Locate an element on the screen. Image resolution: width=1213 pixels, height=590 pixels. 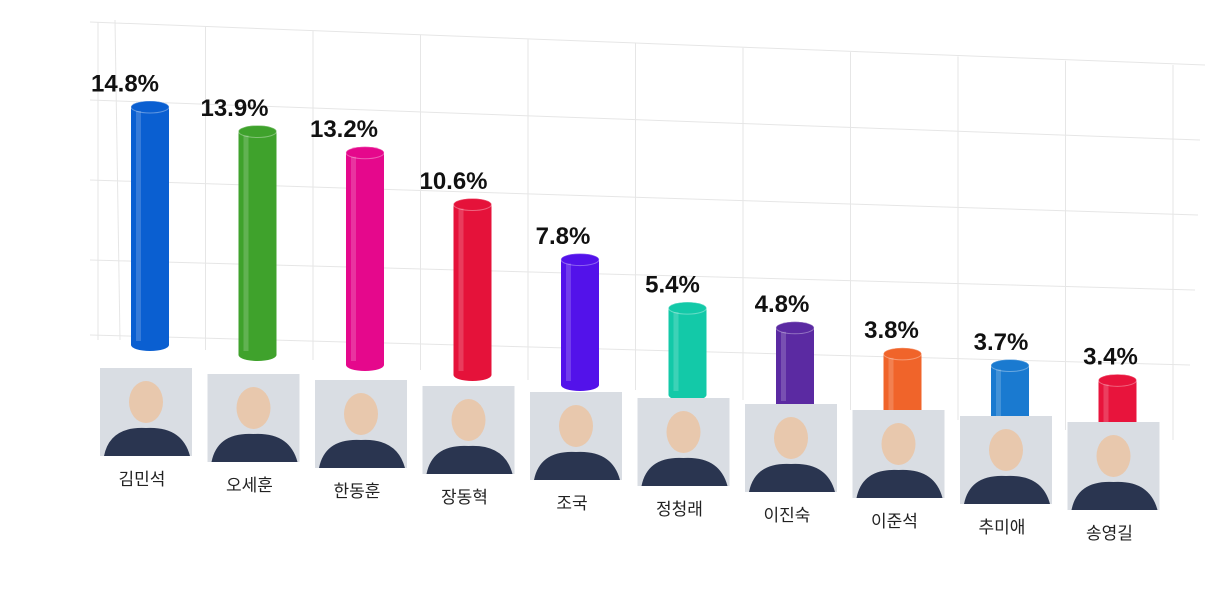
x-tick-label: 추미애 is located at coordinates (1002, 528).